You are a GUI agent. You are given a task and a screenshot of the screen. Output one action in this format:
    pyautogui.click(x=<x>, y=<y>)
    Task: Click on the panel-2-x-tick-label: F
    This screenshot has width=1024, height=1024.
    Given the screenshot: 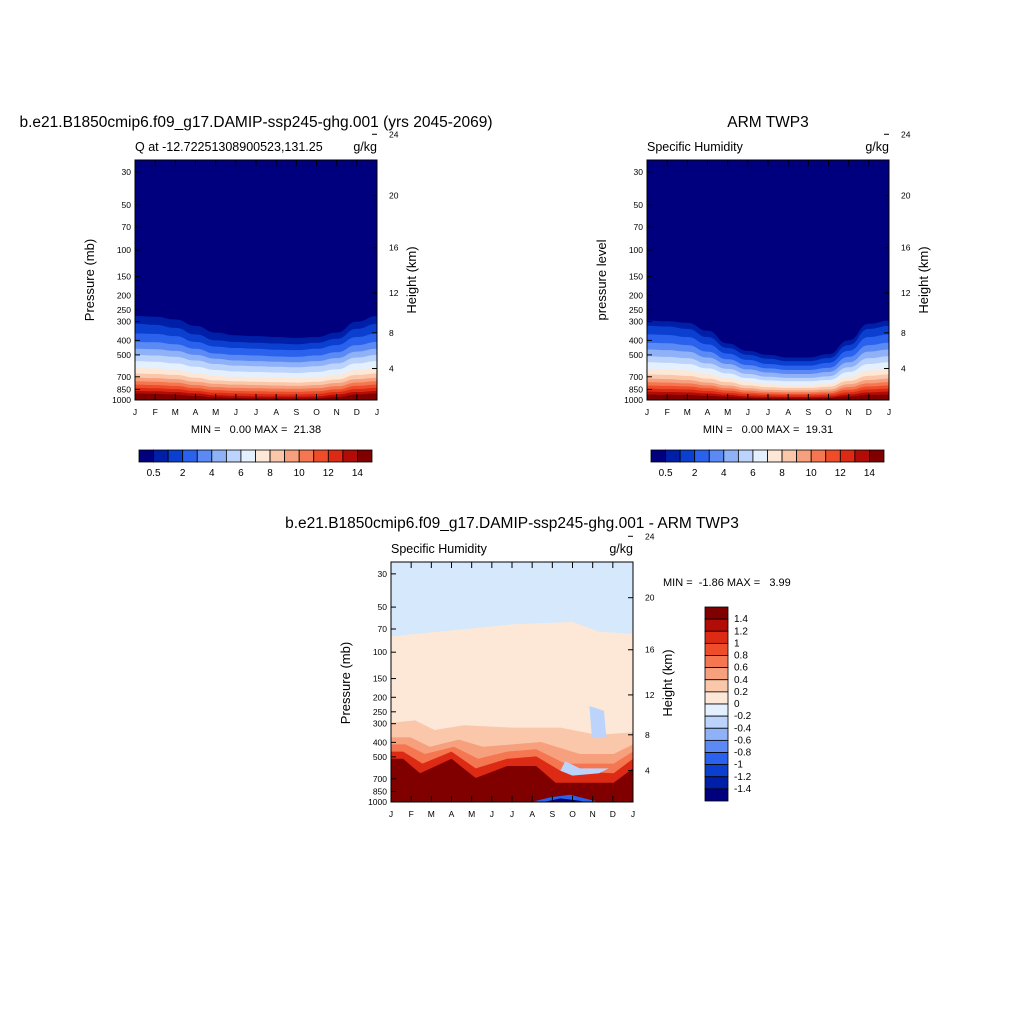 What is the action you would take?
    pyautogui.click(x=667, y=412)
    